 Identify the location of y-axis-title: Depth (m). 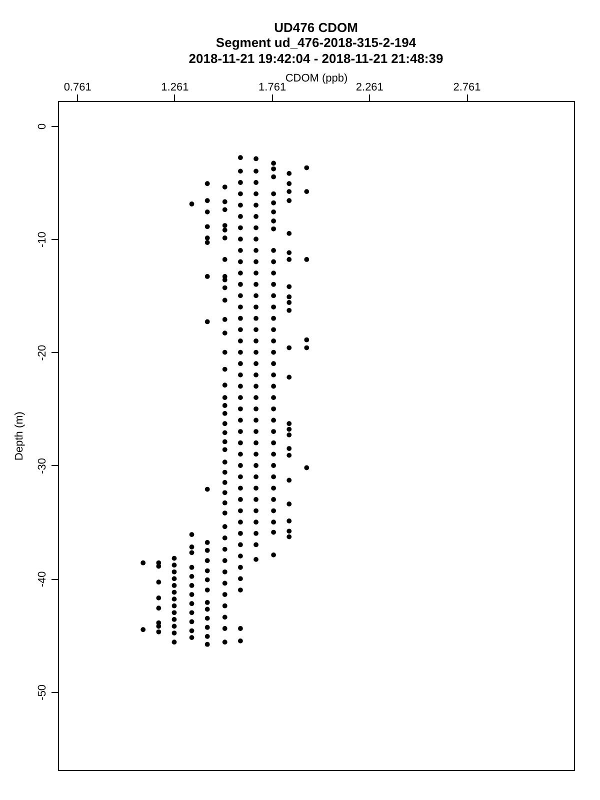
(20, 436).